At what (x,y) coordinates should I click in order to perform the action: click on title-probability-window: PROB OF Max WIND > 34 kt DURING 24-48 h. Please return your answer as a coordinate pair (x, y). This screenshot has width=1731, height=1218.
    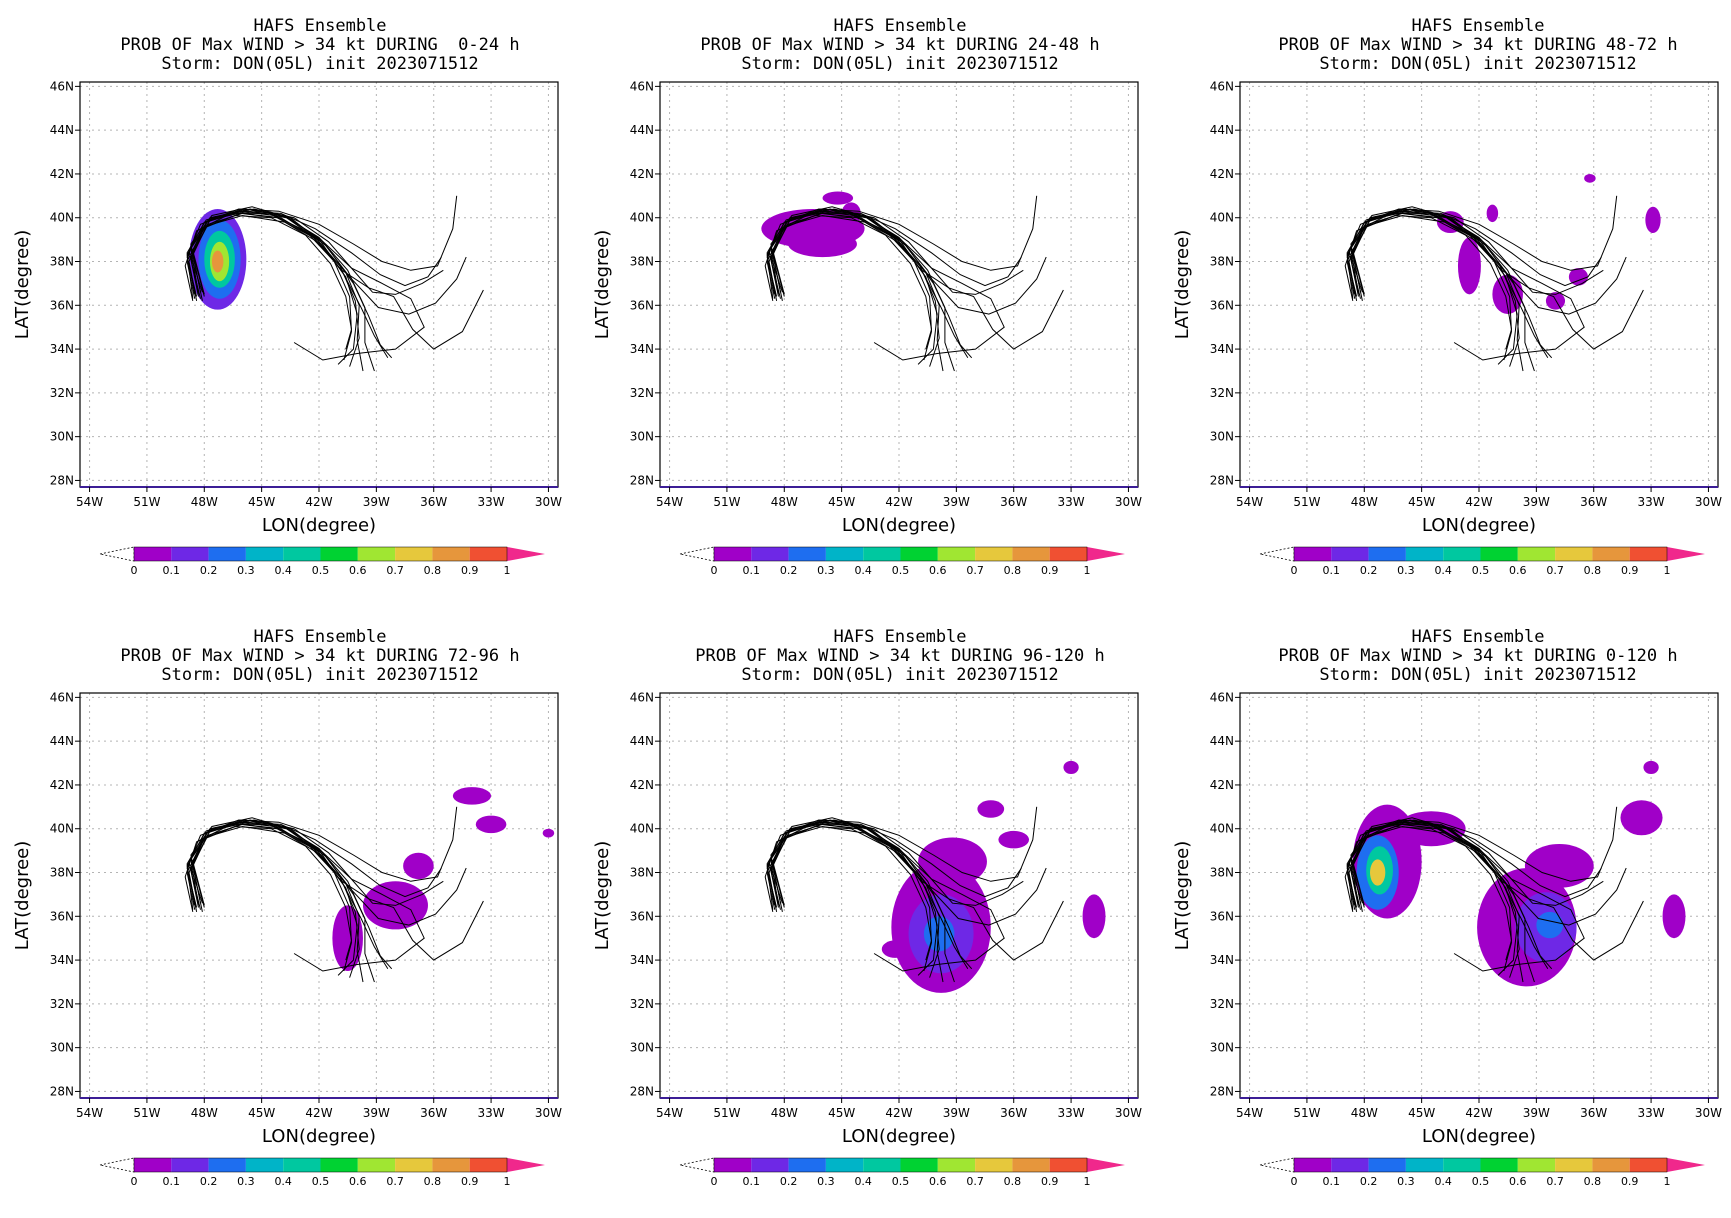
    Looking at the image, I should click on (900, 45).